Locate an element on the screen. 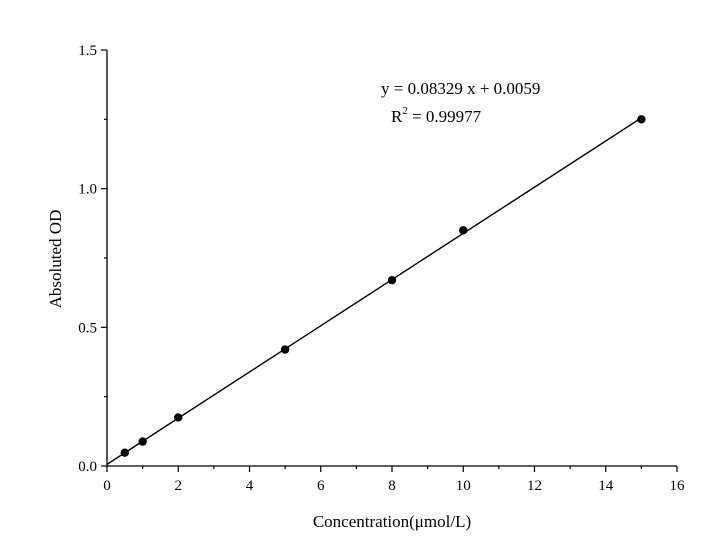 This screenshot has width=728, height=545. x-tick-label: 12 is located at coordinates (534, 486).